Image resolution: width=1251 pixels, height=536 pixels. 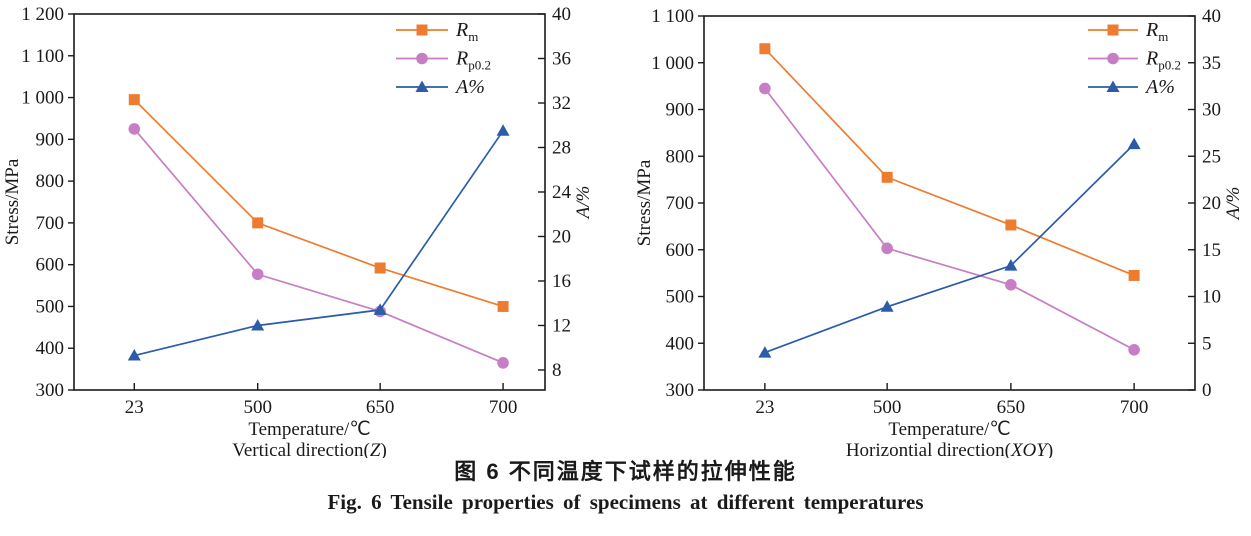 What do you see at coordinates (949, 449) in the screenshot?
I see `direction-label: Horizontial direction(XOY)` at bounding box center [949, 449].